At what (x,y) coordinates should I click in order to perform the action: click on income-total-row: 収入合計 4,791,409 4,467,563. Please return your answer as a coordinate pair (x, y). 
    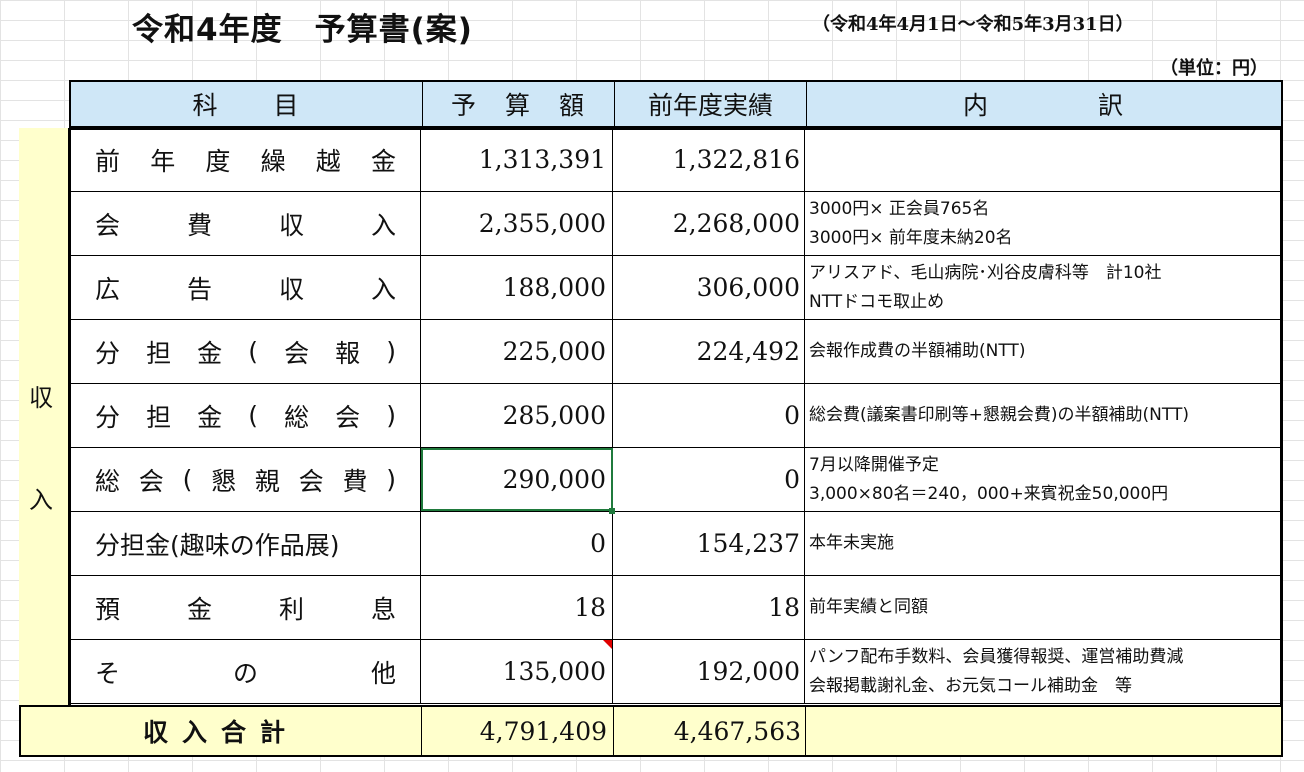
    Looking at the image, I should click on (651, 731).